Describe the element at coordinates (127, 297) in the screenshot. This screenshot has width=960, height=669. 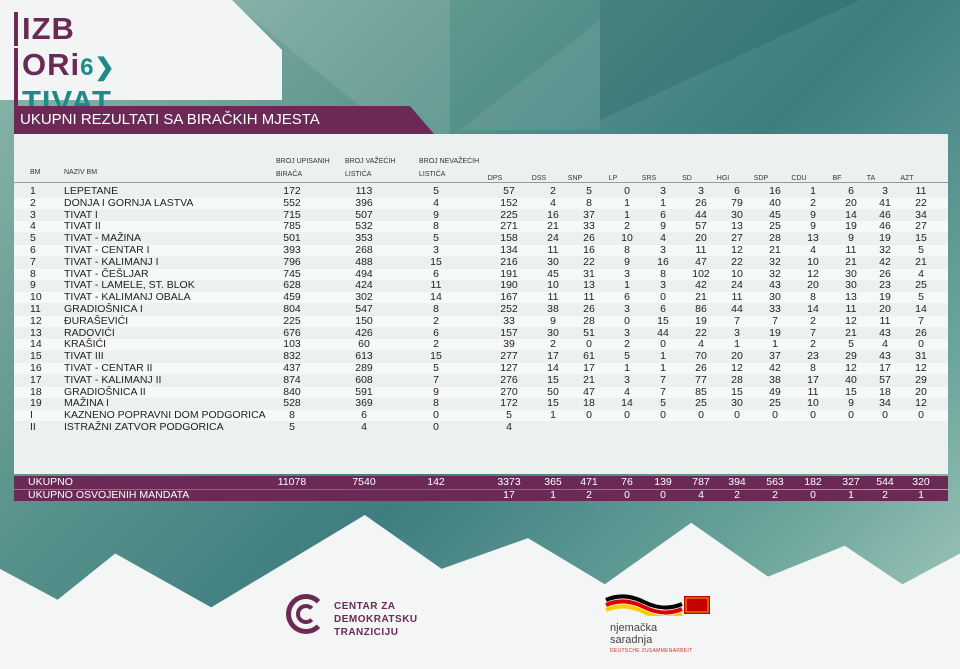
I see `cell-naziv: TIVAT - KALIMANJ OBALA` at that location.